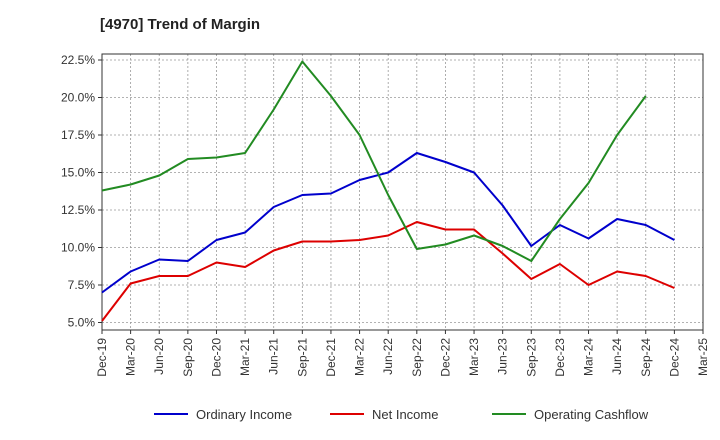 This screenshot has width=720, height=440. Describe the element at coordinates (531, 357) in the screenshot. I see `x-tick-label: Sep-23` at that location.